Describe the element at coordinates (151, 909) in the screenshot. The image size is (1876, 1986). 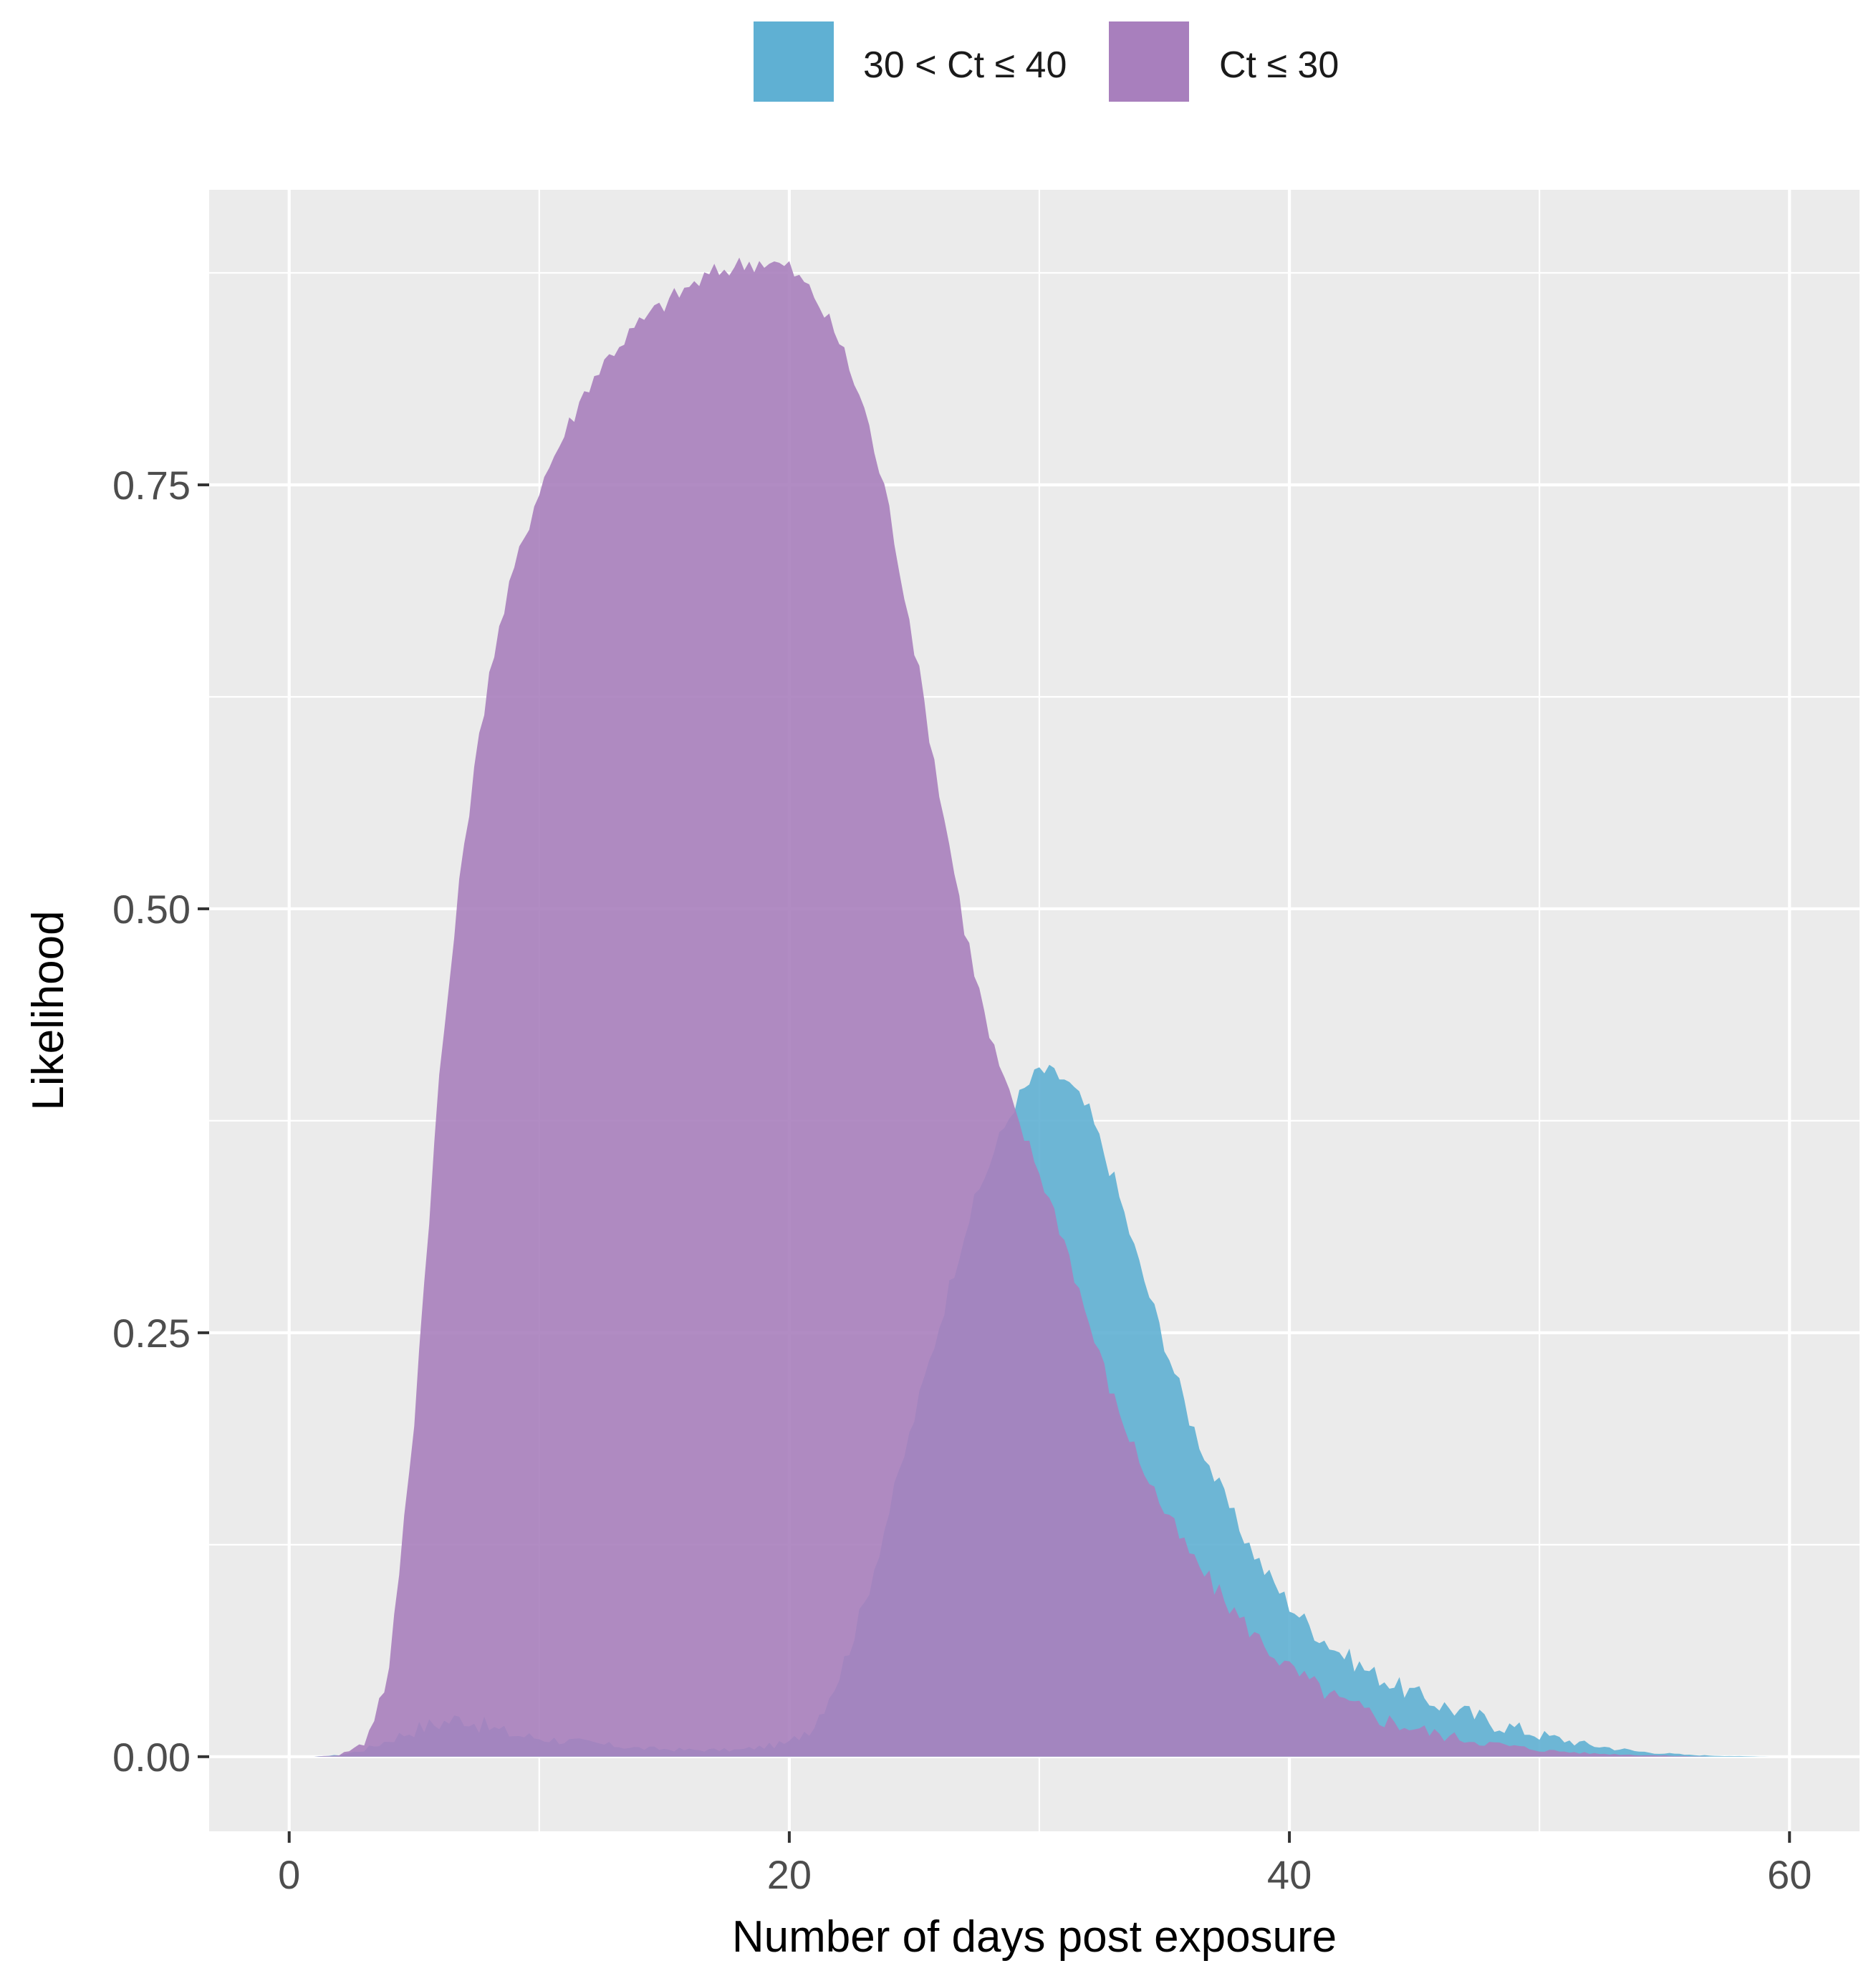
I see `y-tick-label: 0.50` at that location.